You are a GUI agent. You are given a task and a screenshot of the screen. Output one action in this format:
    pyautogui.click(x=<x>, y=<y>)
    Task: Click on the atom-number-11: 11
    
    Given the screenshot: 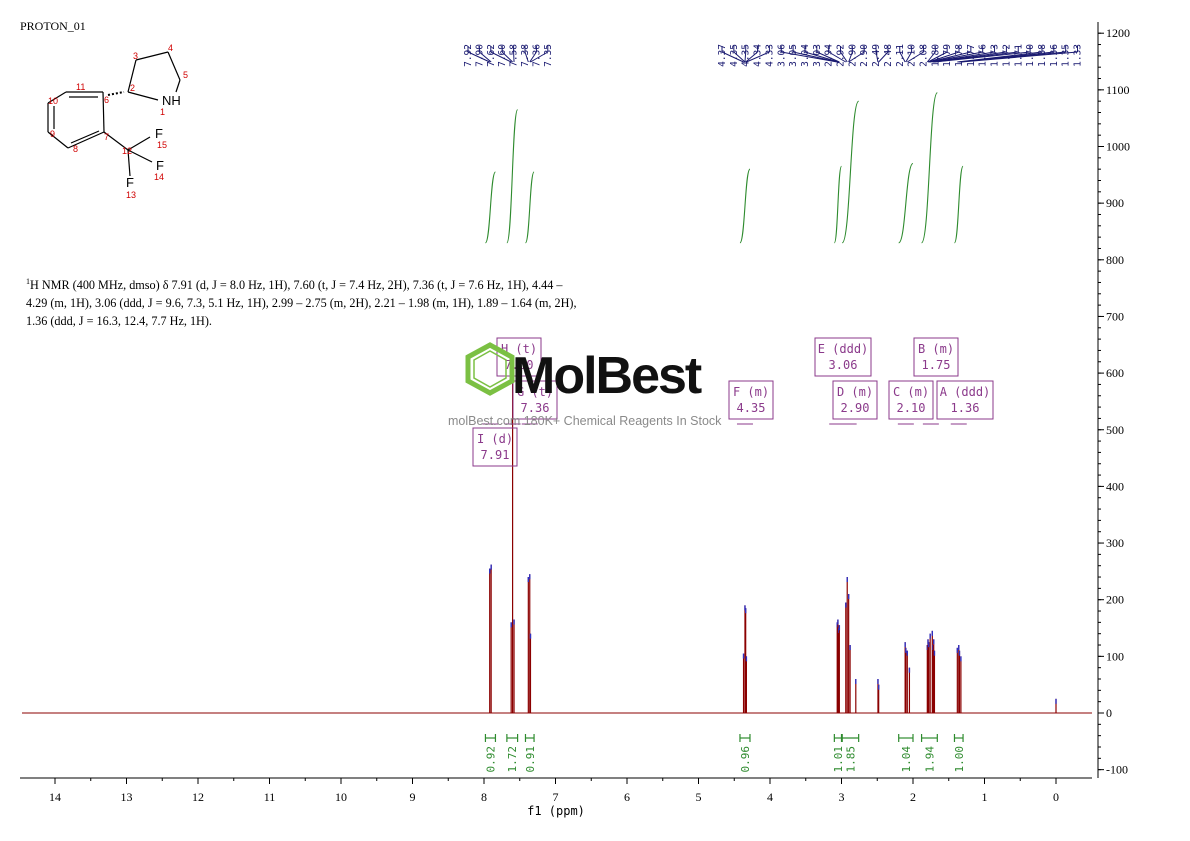 What is the action you would take?
    pyautogui.click(x=80, y=87)
    